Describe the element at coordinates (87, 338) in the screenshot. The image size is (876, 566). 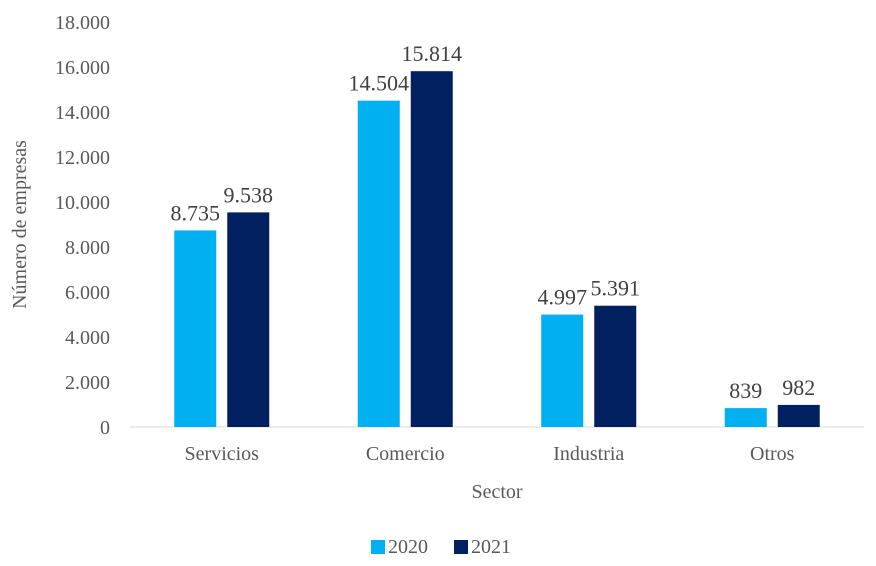
I see `y-tick-label: 4.000` at that location.